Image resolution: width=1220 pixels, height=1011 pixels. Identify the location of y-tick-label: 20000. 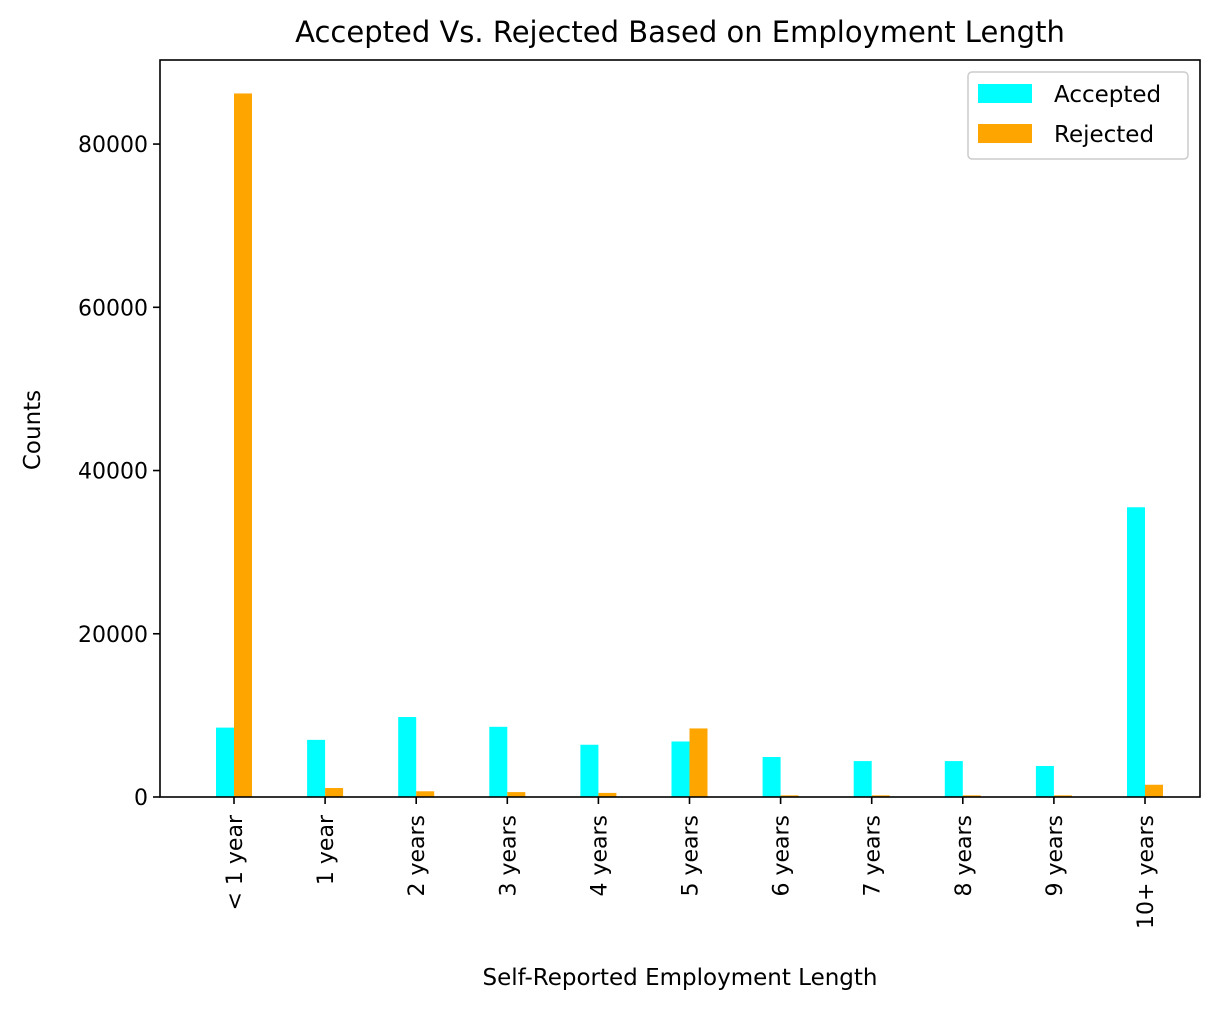
(113, 635).